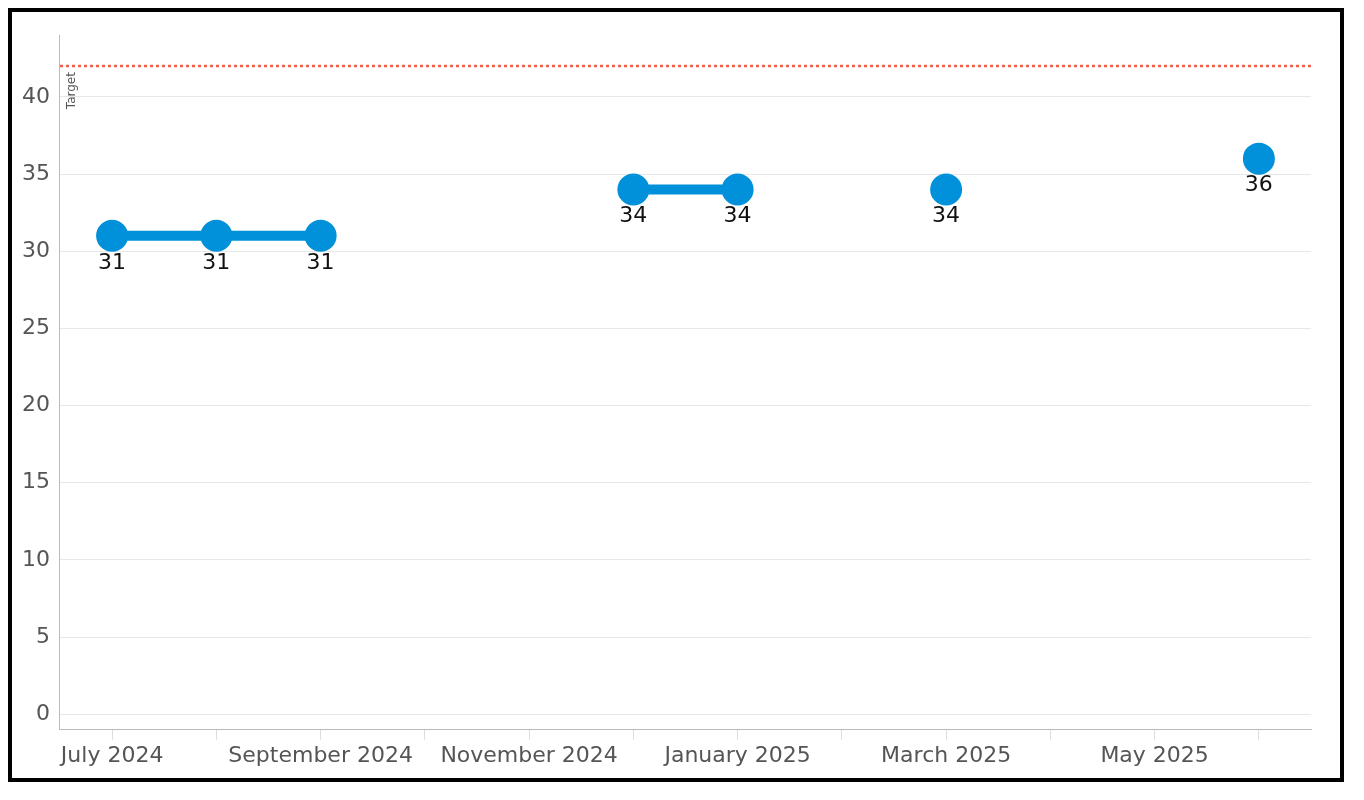  What do you see at coordinates (71, 91) in the screenshot?
I see `ref-line-label: Target` at bounding box center [71, 91].